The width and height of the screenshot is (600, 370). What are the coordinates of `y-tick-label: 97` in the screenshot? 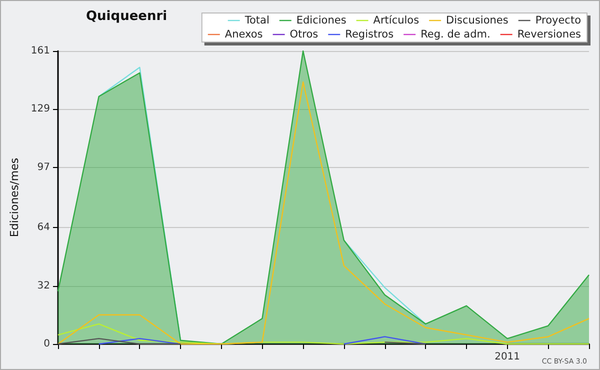 It's located at (43, 167).